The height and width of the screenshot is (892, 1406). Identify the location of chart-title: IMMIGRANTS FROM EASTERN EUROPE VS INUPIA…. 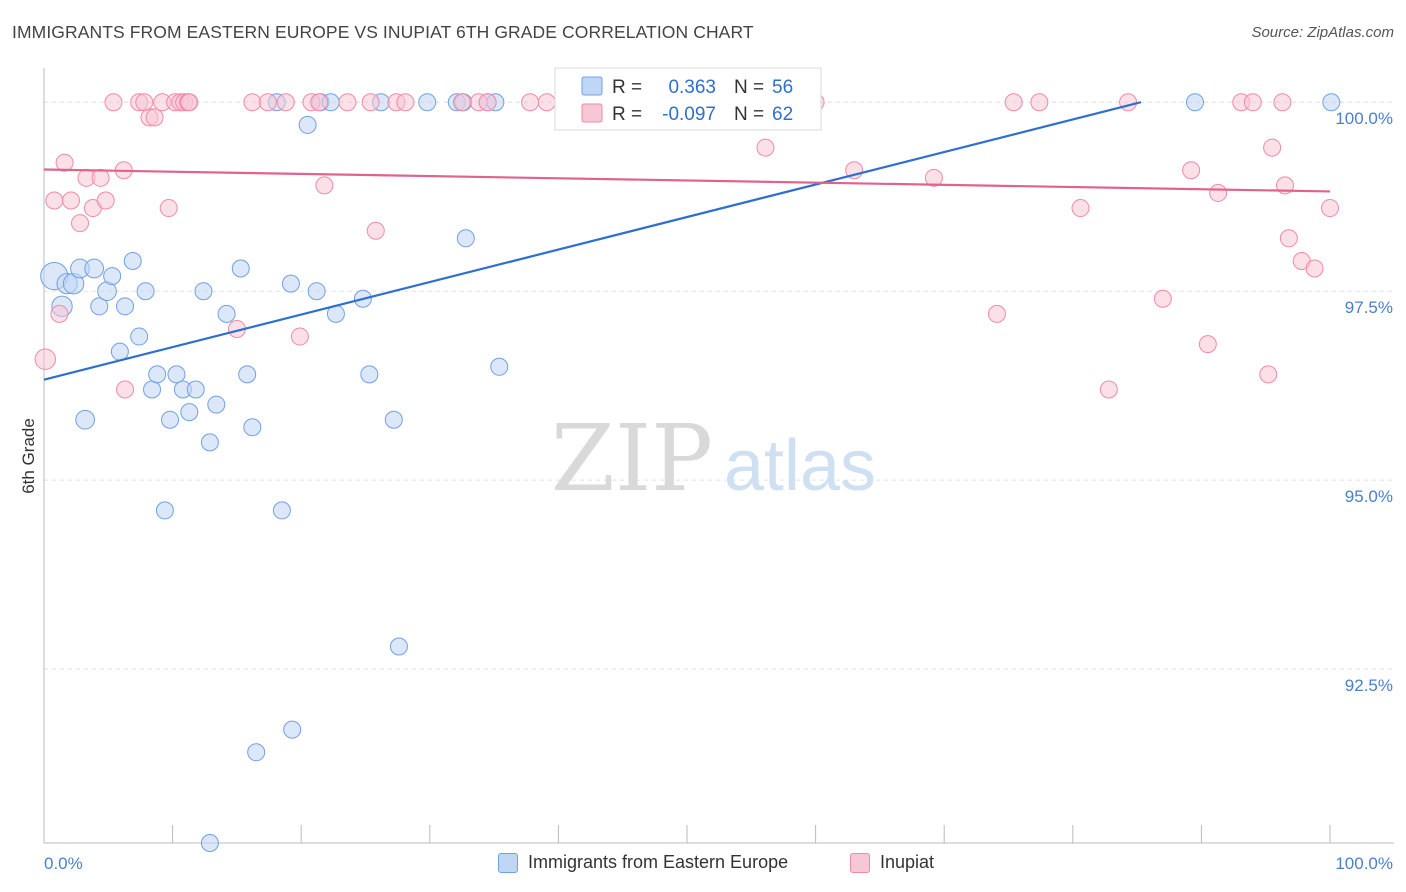
(383, 32).